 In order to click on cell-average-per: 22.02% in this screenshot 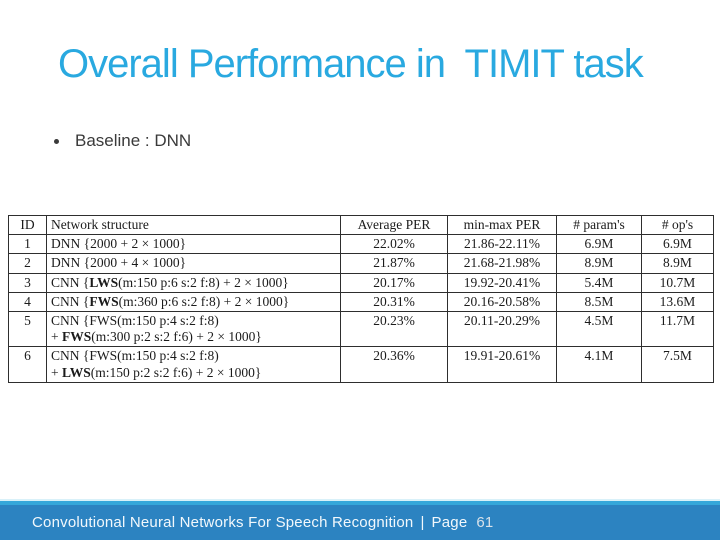, I will do `click(394, 244)`.